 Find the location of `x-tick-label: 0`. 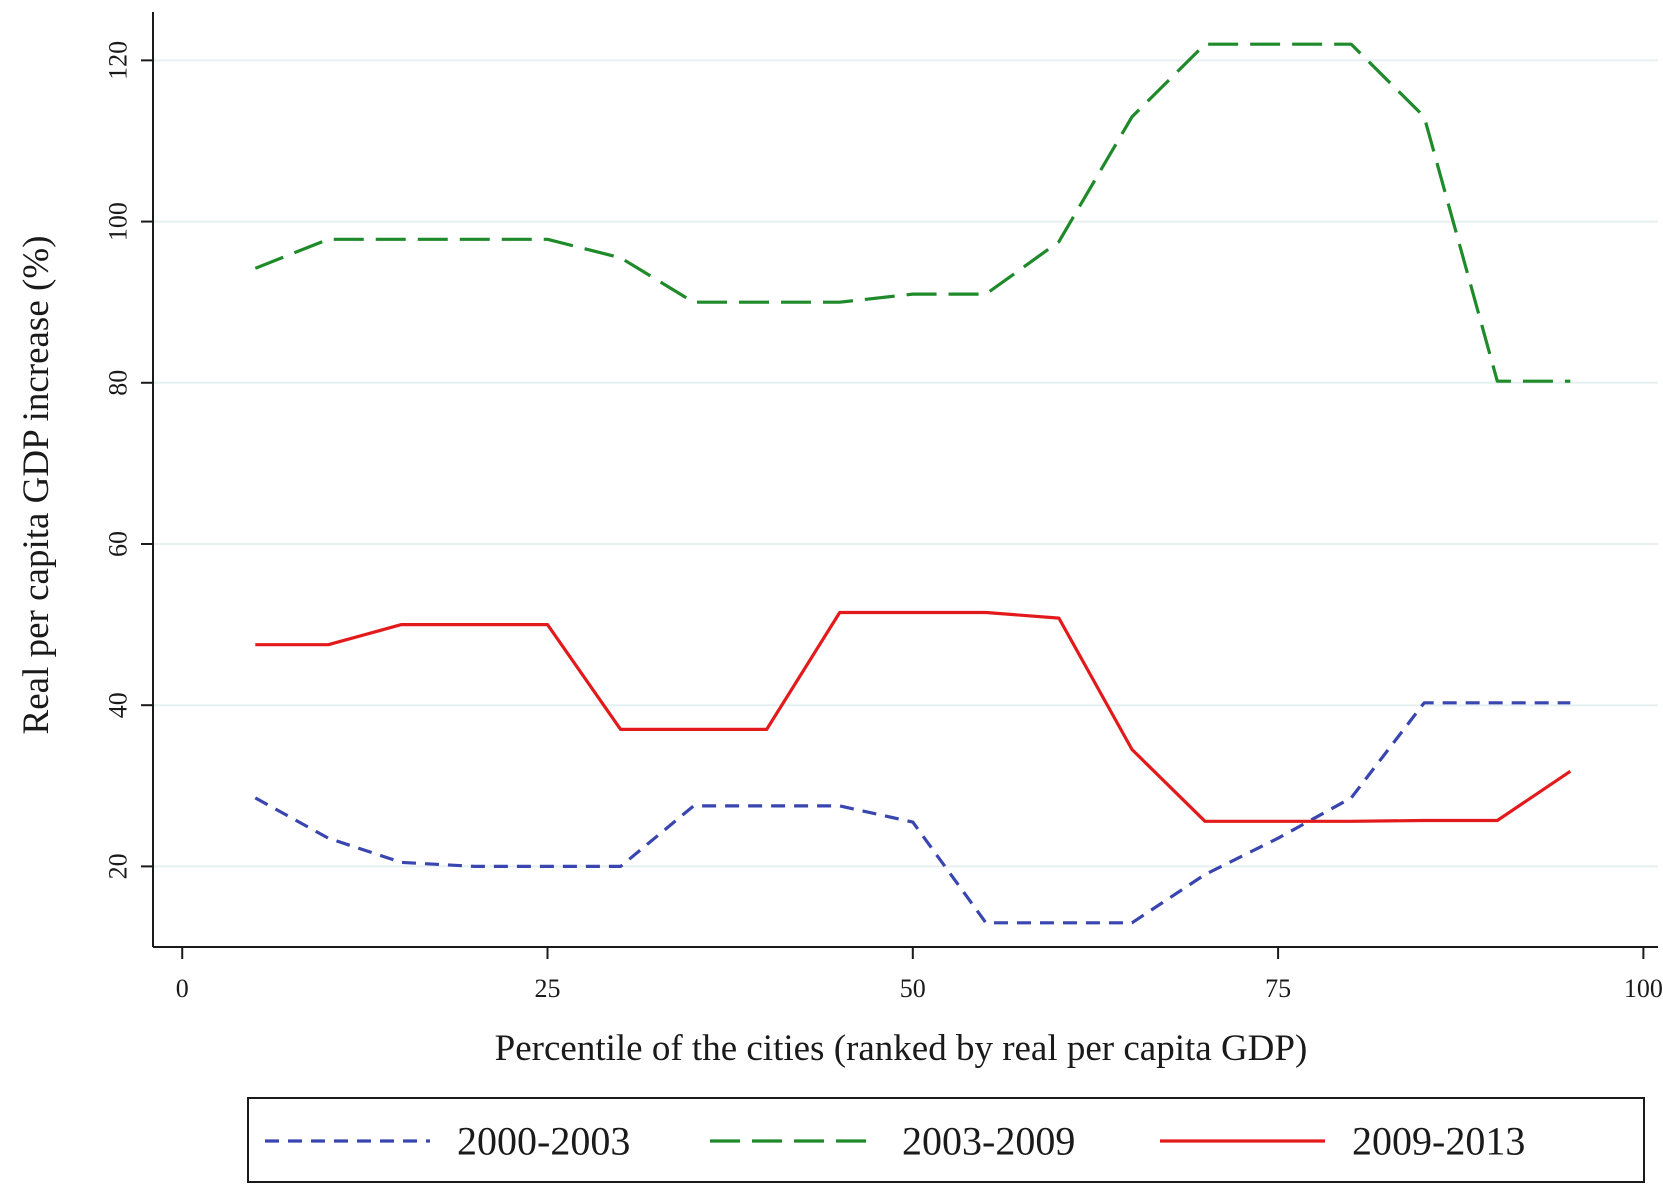

x-tick-label: 0 is located at coordinates (182, 988).